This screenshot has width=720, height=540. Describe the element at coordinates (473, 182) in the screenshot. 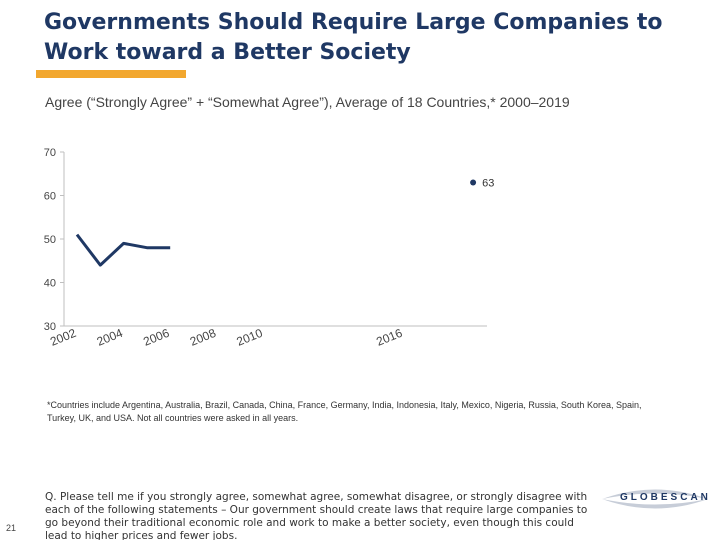

I see `data-point-2019` at that location.